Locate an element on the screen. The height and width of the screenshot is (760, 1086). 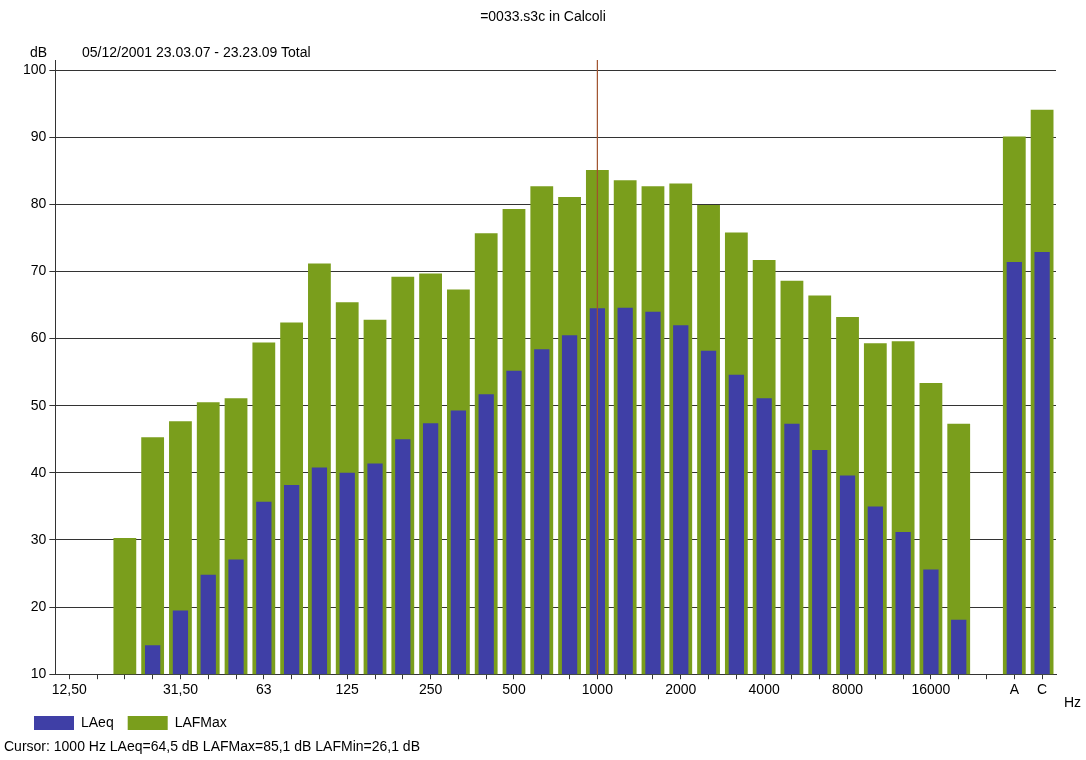
x-tick-label: 63 is located at coordinates (264, 689).